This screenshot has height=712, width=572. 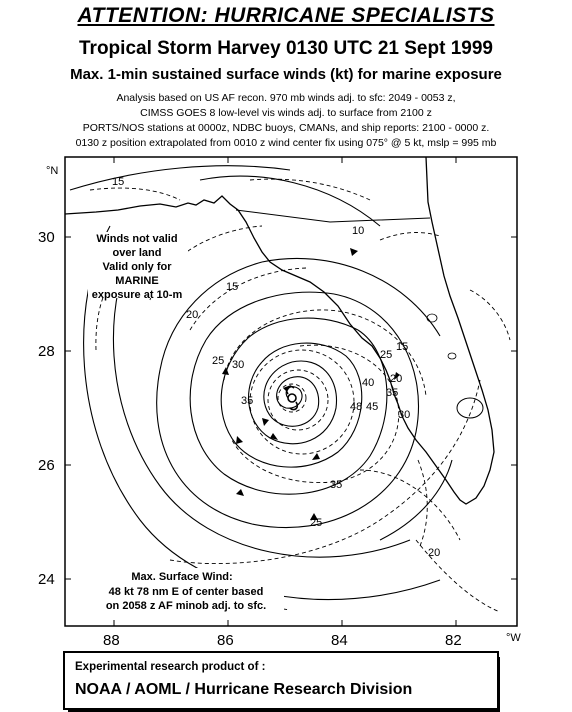 I want to click on lon-label-86: 86, so click(x=225, y=640).